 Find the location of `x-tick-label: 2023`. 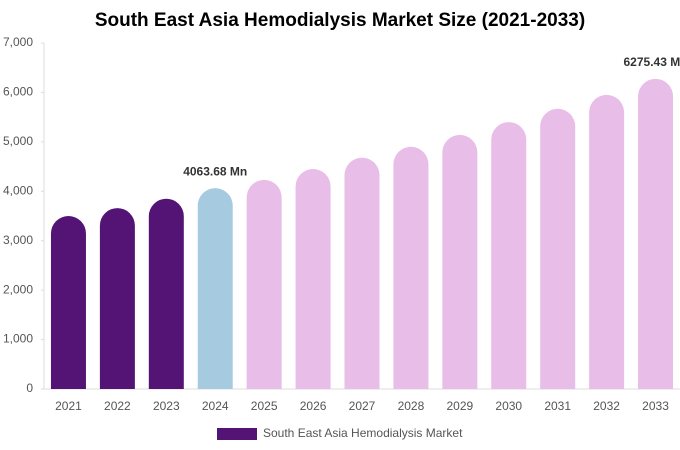

x-tick-label: 2023 is located at coordinates (166, 406).